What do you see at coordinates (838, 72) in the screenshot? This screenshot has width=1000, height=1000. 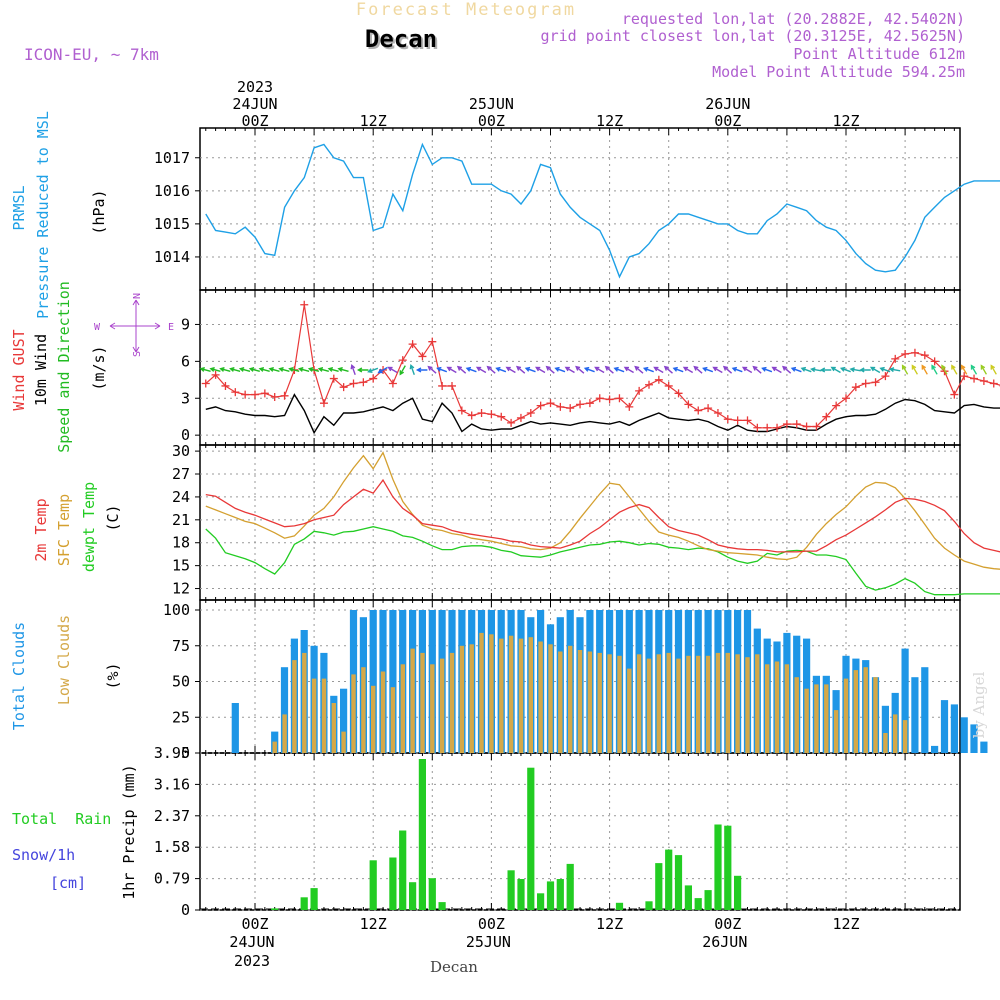 I see `model-point-altitude: Model Point Altitude 594.25m` at bounding box center [838, 72].